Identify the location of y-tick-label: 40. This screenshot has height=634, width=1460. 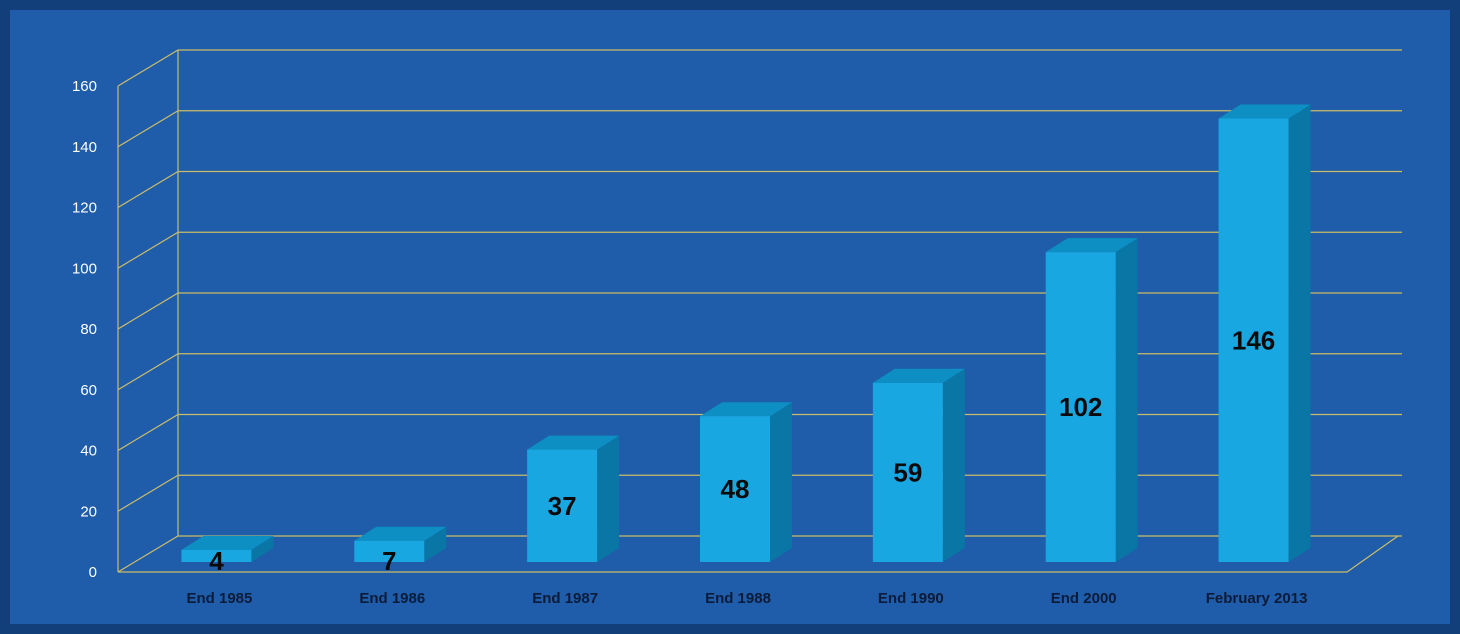
(88, 451).